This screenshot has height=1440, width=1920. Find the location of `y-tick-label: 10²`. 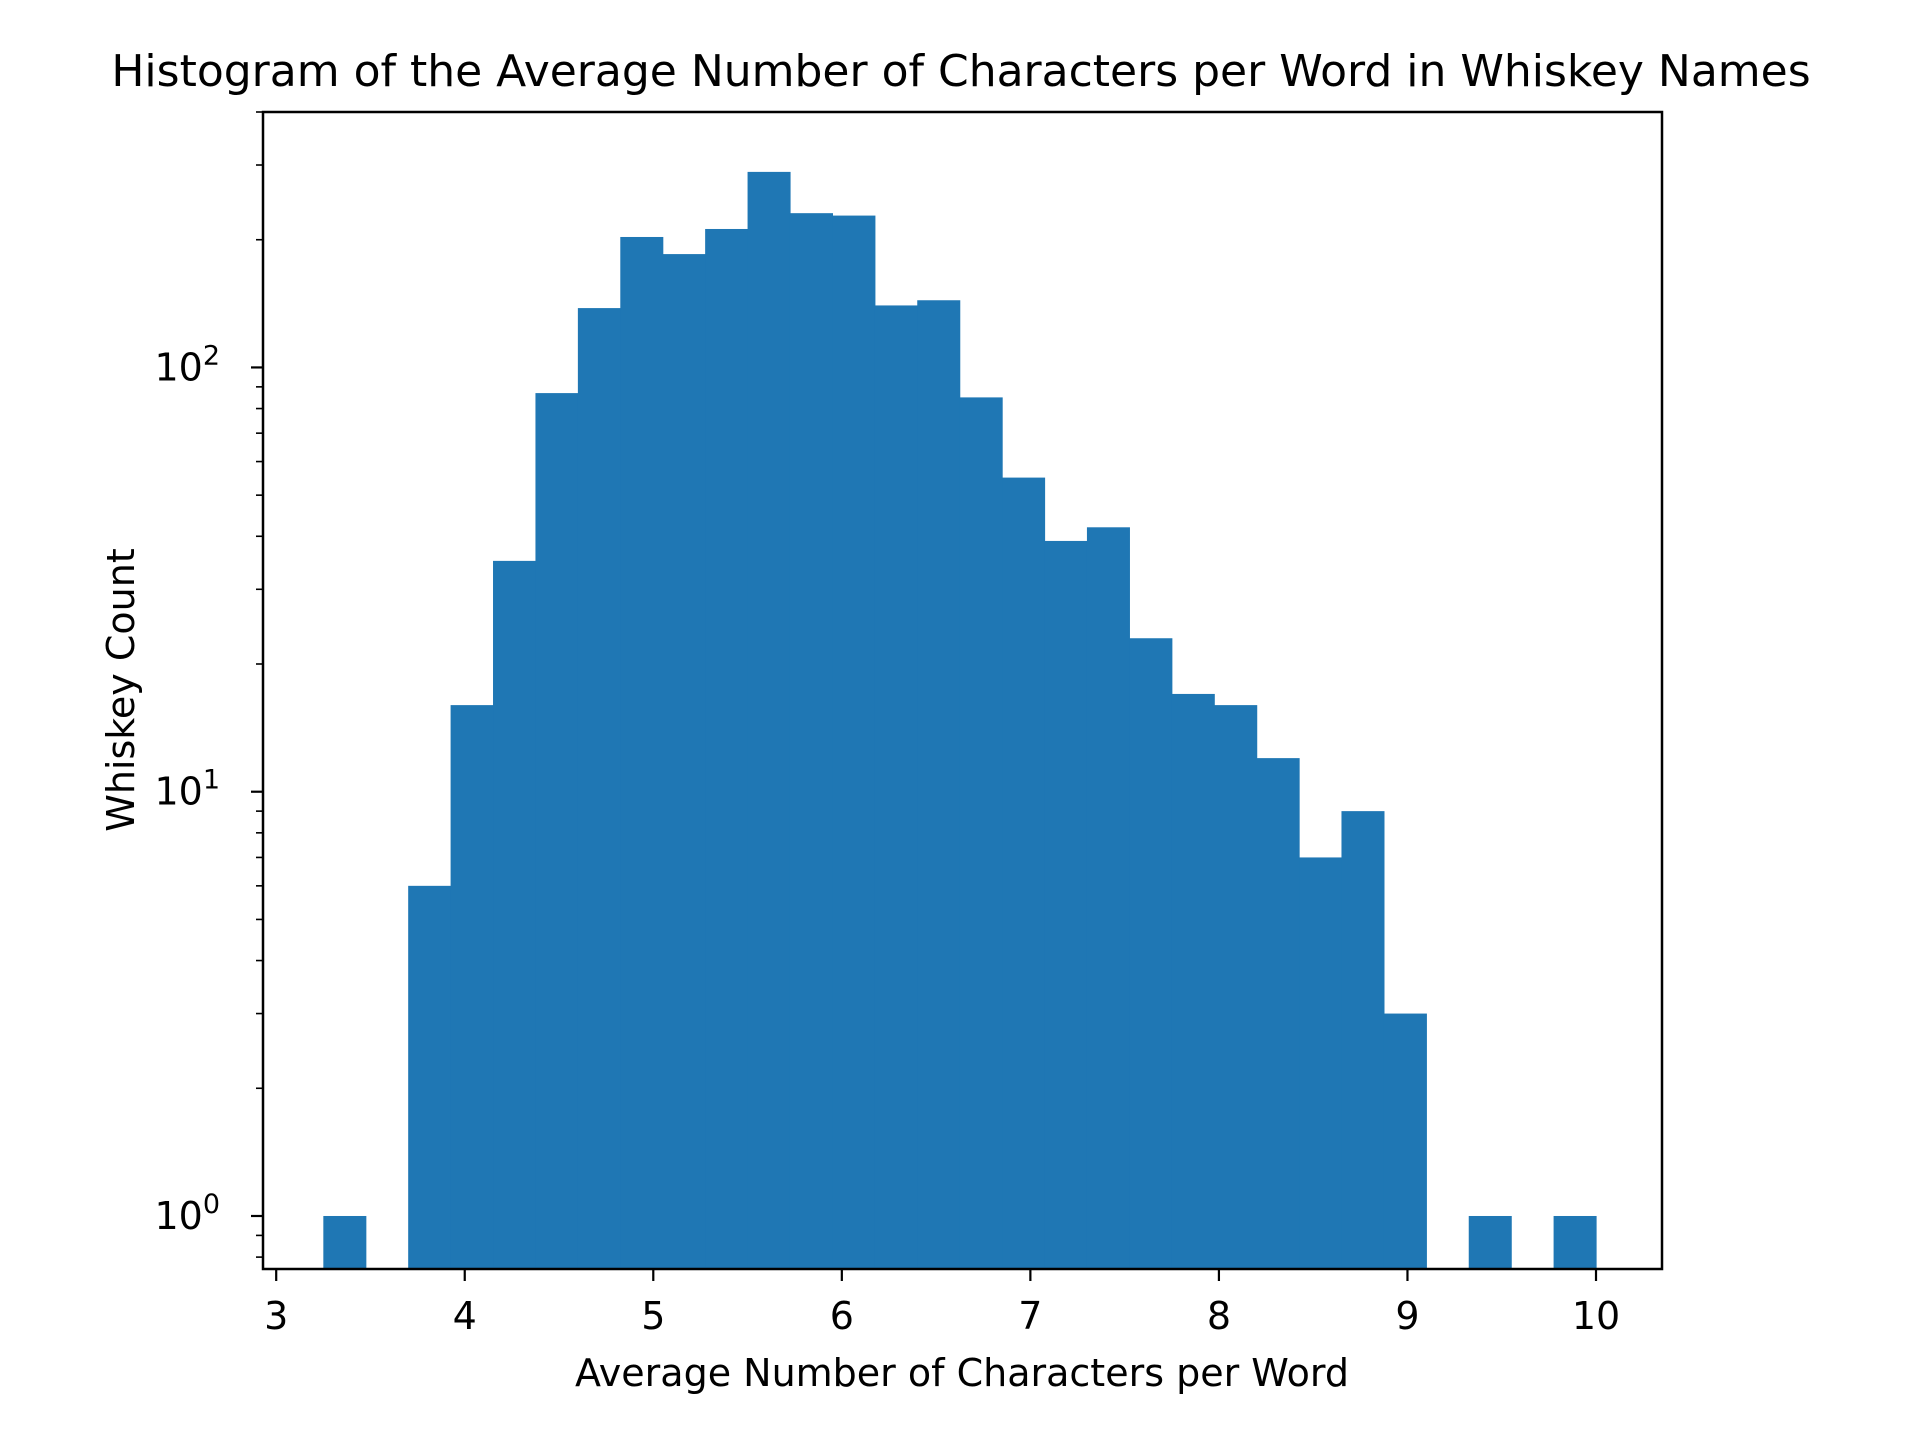

y-tick-label: 10² is located at coordinates (187, 364).